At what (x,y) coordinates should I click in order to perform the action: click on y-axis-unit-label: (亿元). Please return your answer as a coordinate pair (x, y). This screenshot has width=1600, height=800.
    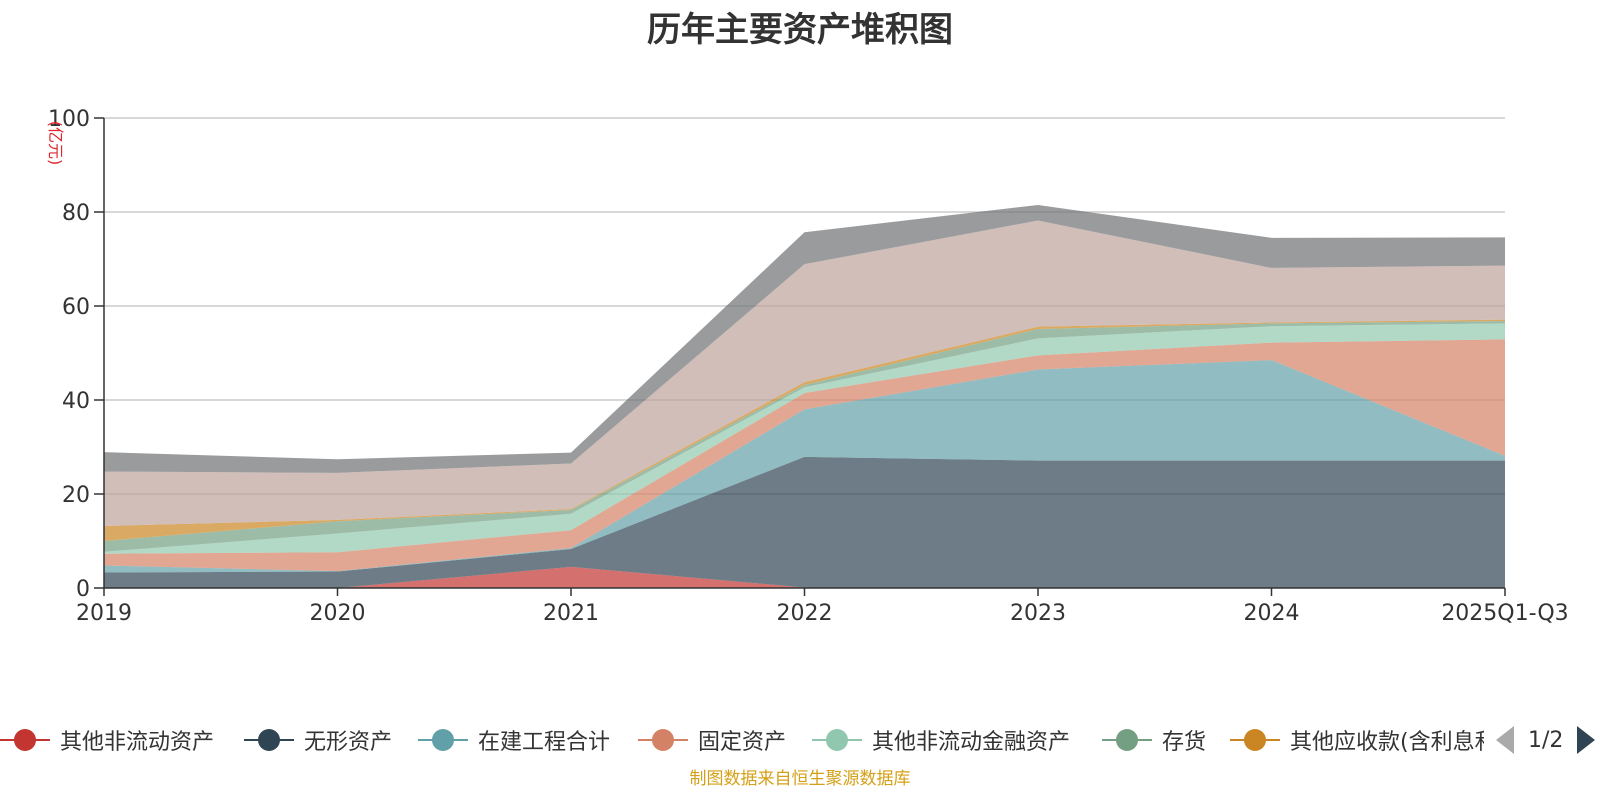
    Looking at the image, I should click on (55, 143).